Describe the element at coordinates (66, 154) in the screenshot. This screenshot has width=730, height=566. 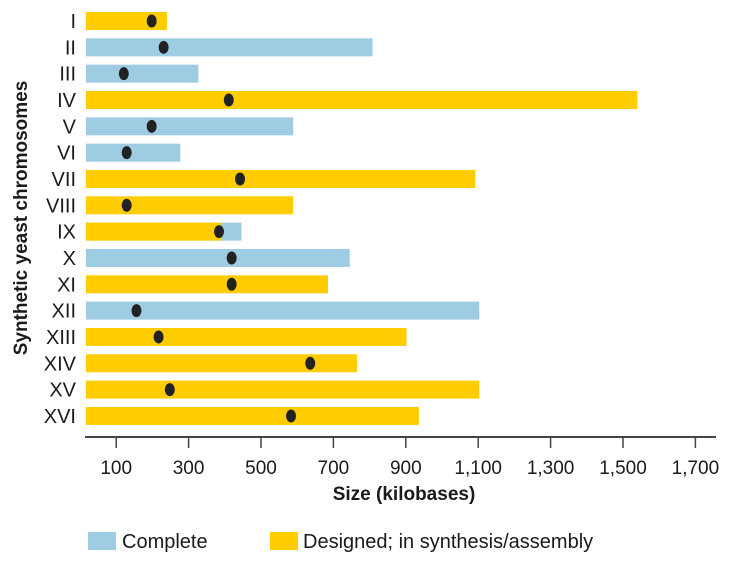
I see `chromosome-label: VI` at that location.